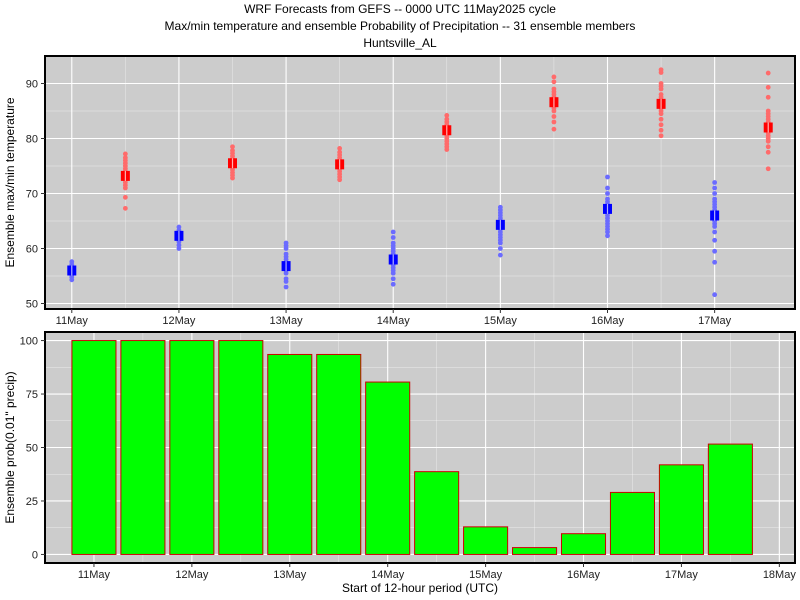 Image resolution: width=800 pixels, height=600 pixels. What do you see at coordinates (287, 321) in the screenshot?
I see `temp-x-tick-label: 13May` at bounding box center [287, 321].